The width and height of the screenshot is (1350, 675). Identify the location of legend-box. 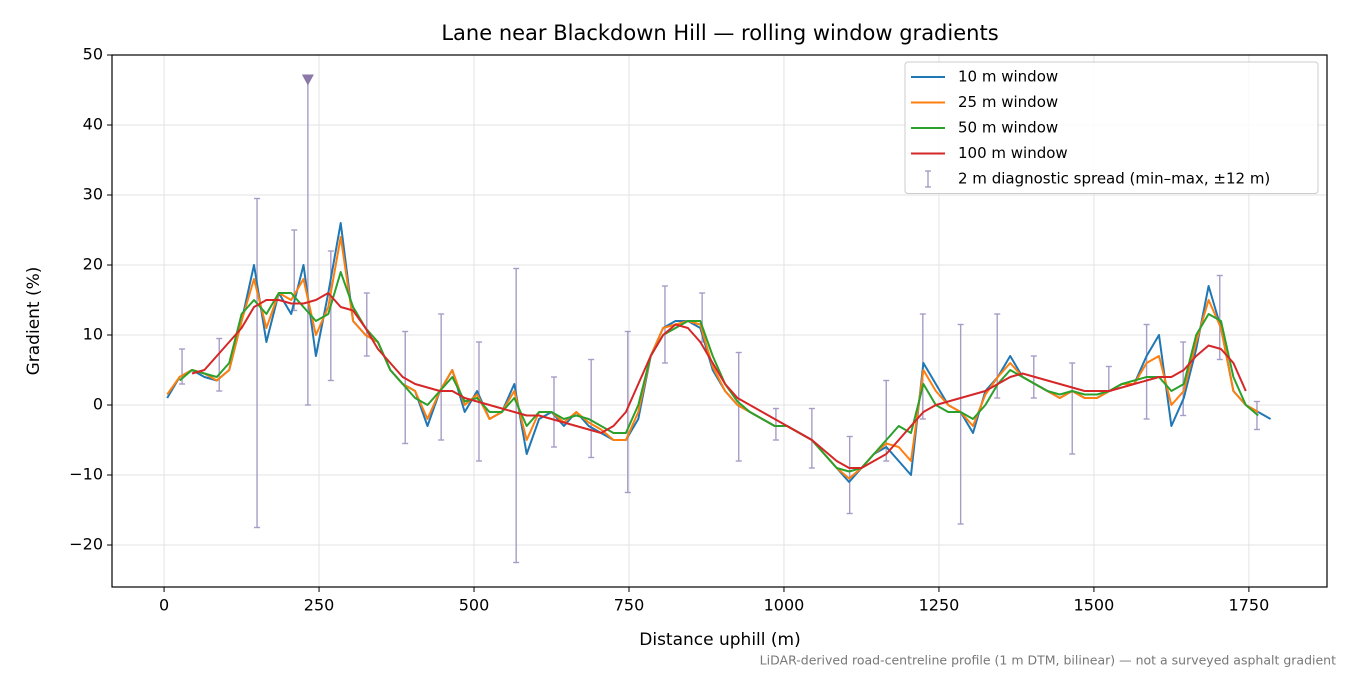
(1111, 127).